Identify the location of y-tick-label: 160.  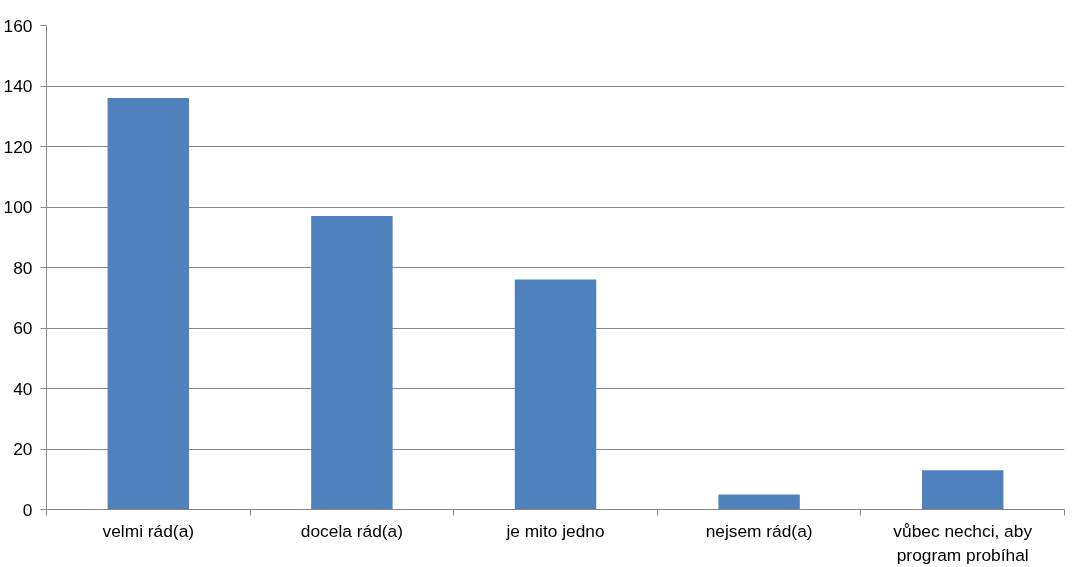
(18, 25).